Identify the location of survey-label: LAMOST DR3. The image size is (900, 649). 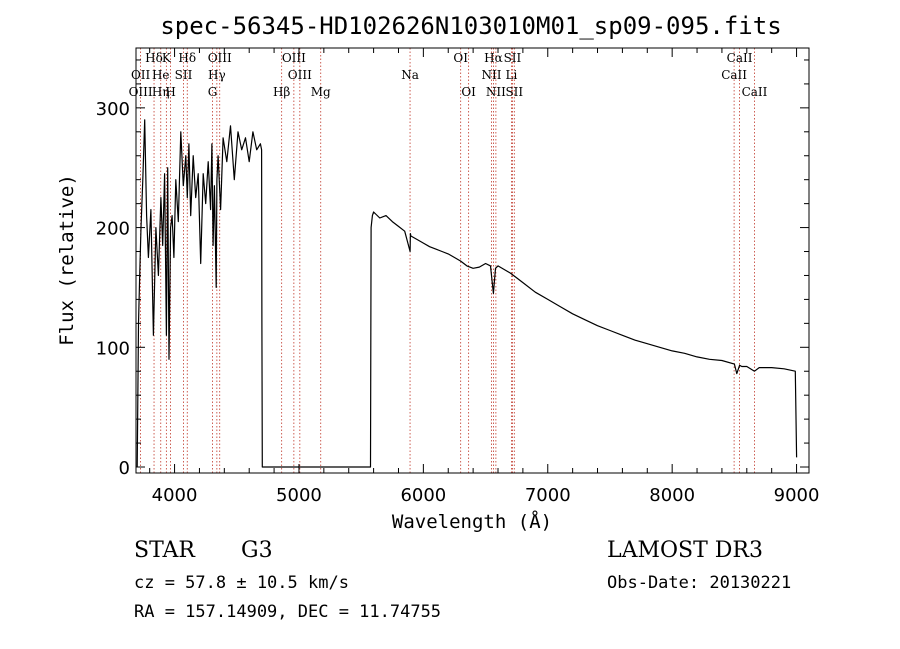
(685, 550).